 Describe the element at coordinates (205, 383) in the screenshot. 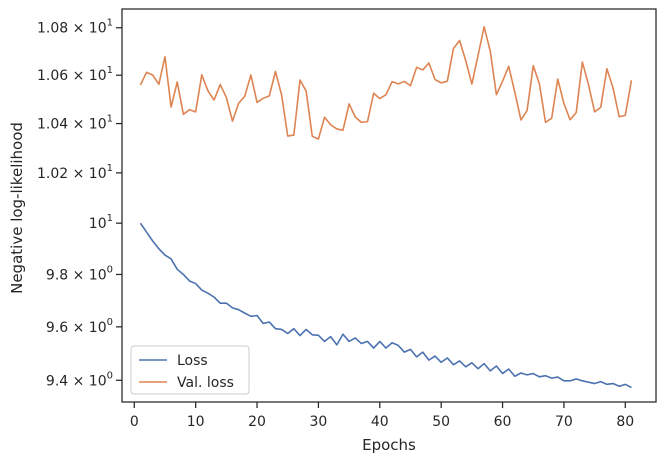

I see `legend-label-val-loss: Val. loss` at that location.